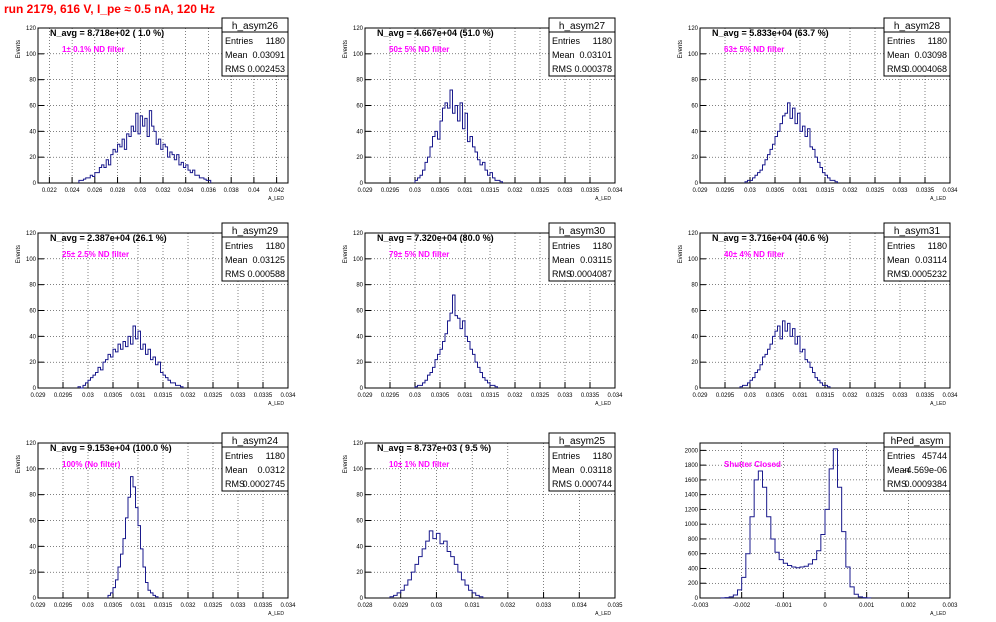  Describe the element at coordinates (770, 238) in the screenshot. I see `navg-label: N_avg = 3.716e+04 (40.6 %)` at that location.